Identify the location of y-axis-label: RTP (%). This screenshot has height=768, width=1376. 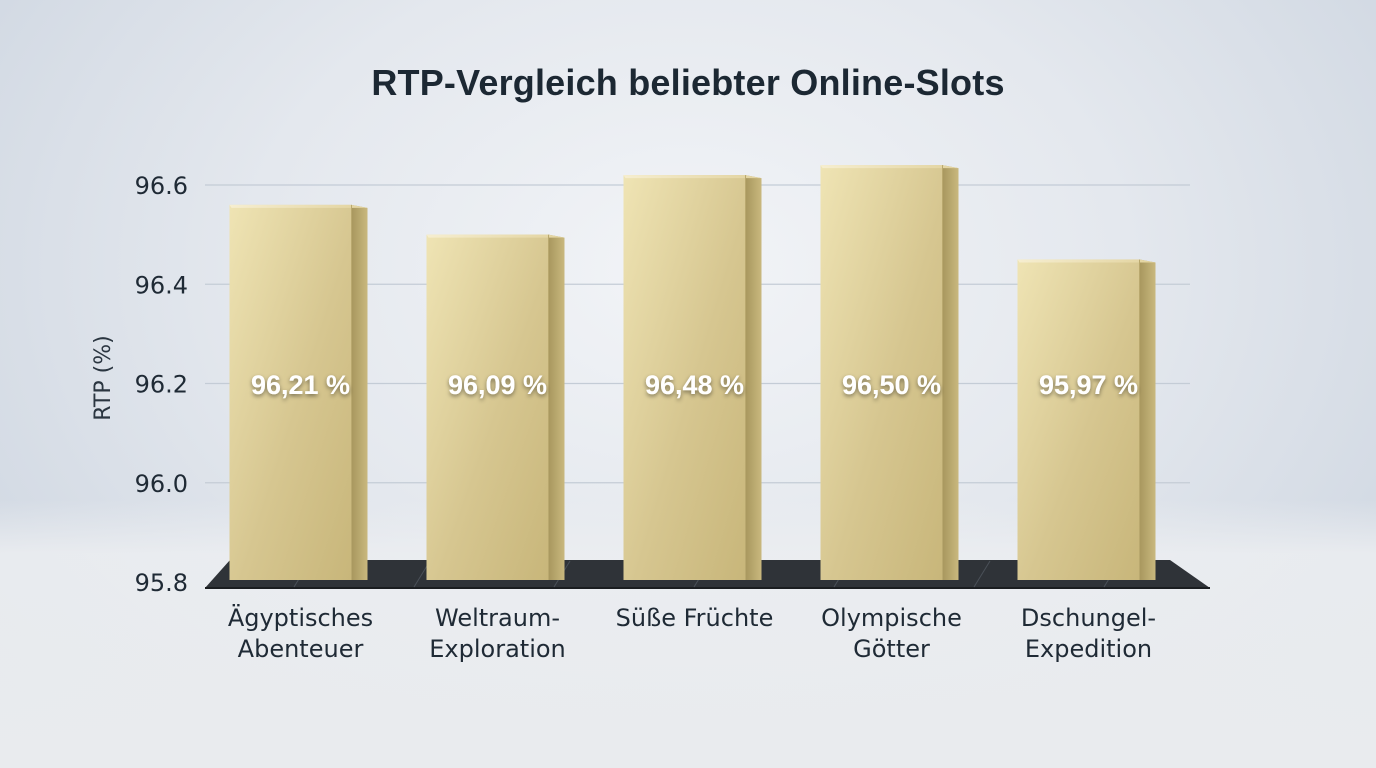
(103, 377).